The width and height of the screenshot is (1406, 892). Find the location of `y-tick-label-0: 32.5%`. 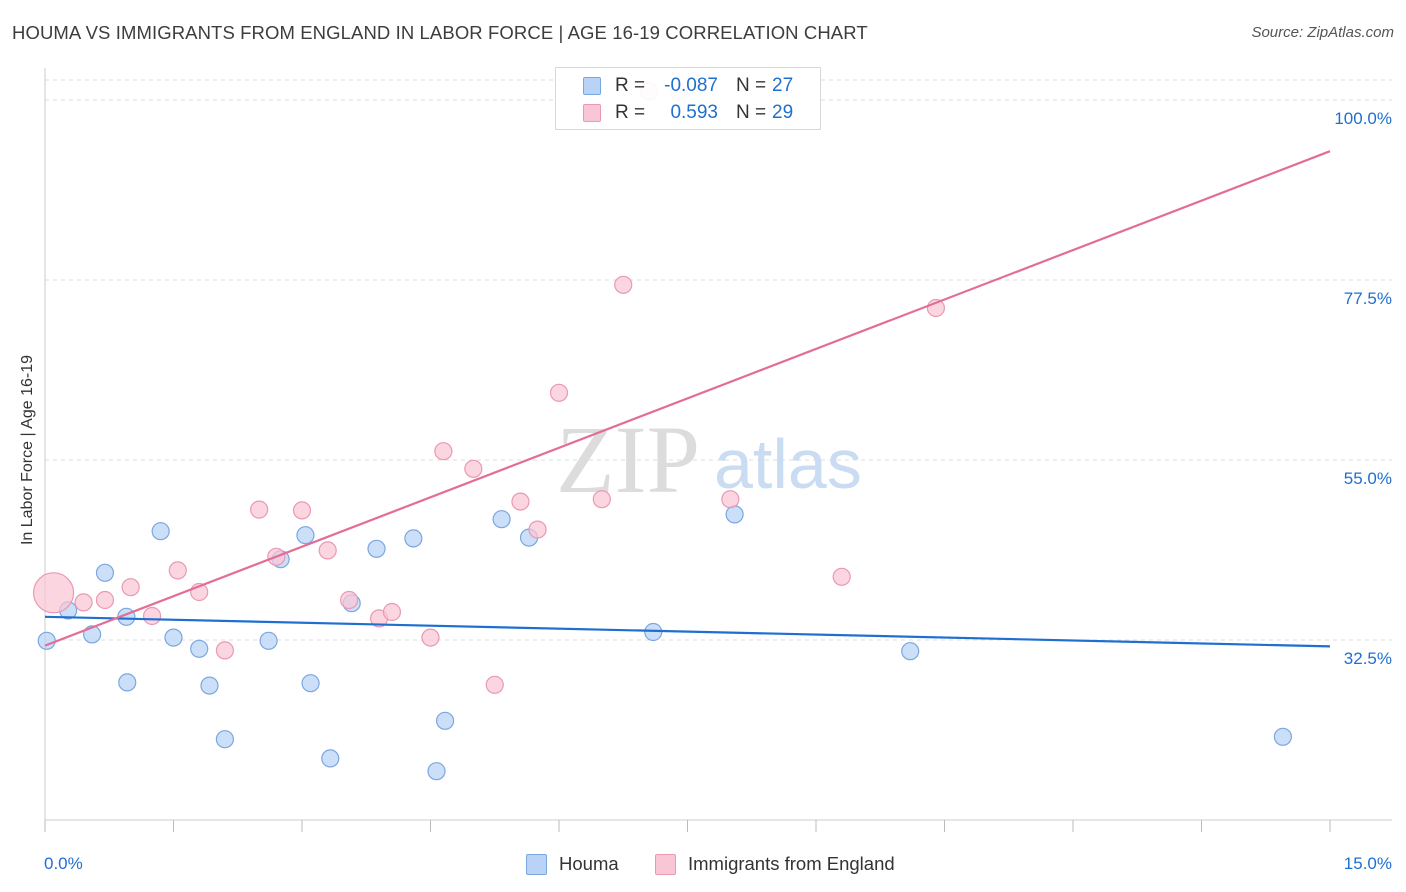

y-tick-label-0: 32.5% is located at coordinates (1368, 658).